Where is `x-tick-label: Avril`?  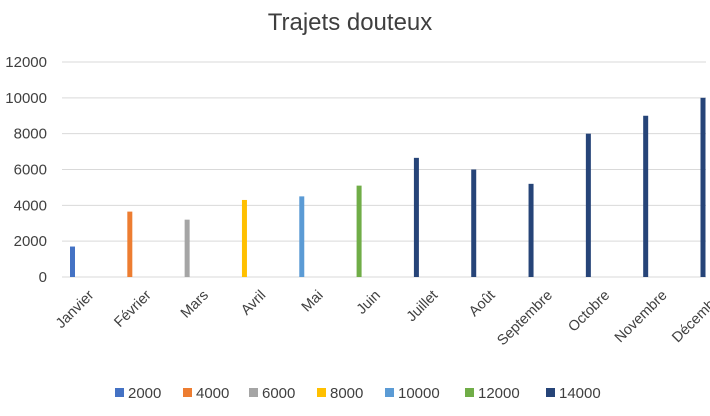
x-tick-label: Avril is located at coordinates (253, 303).